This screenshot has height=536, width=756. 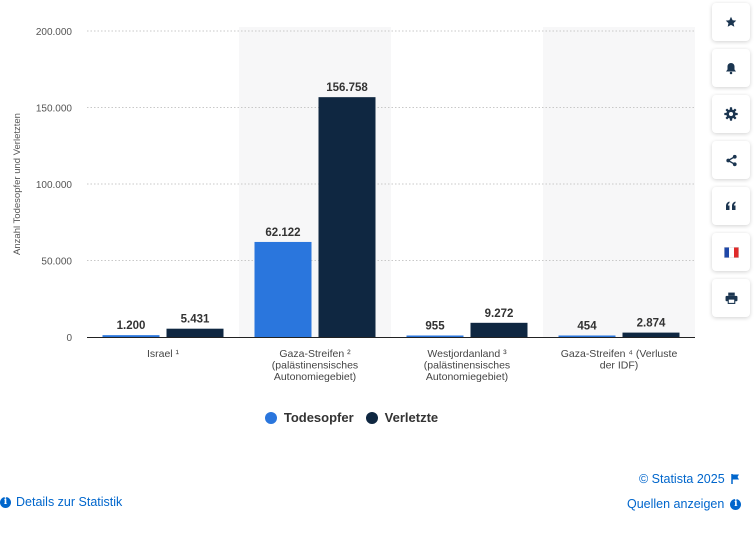 I want to click on category-band, so click(x=619, y=182).